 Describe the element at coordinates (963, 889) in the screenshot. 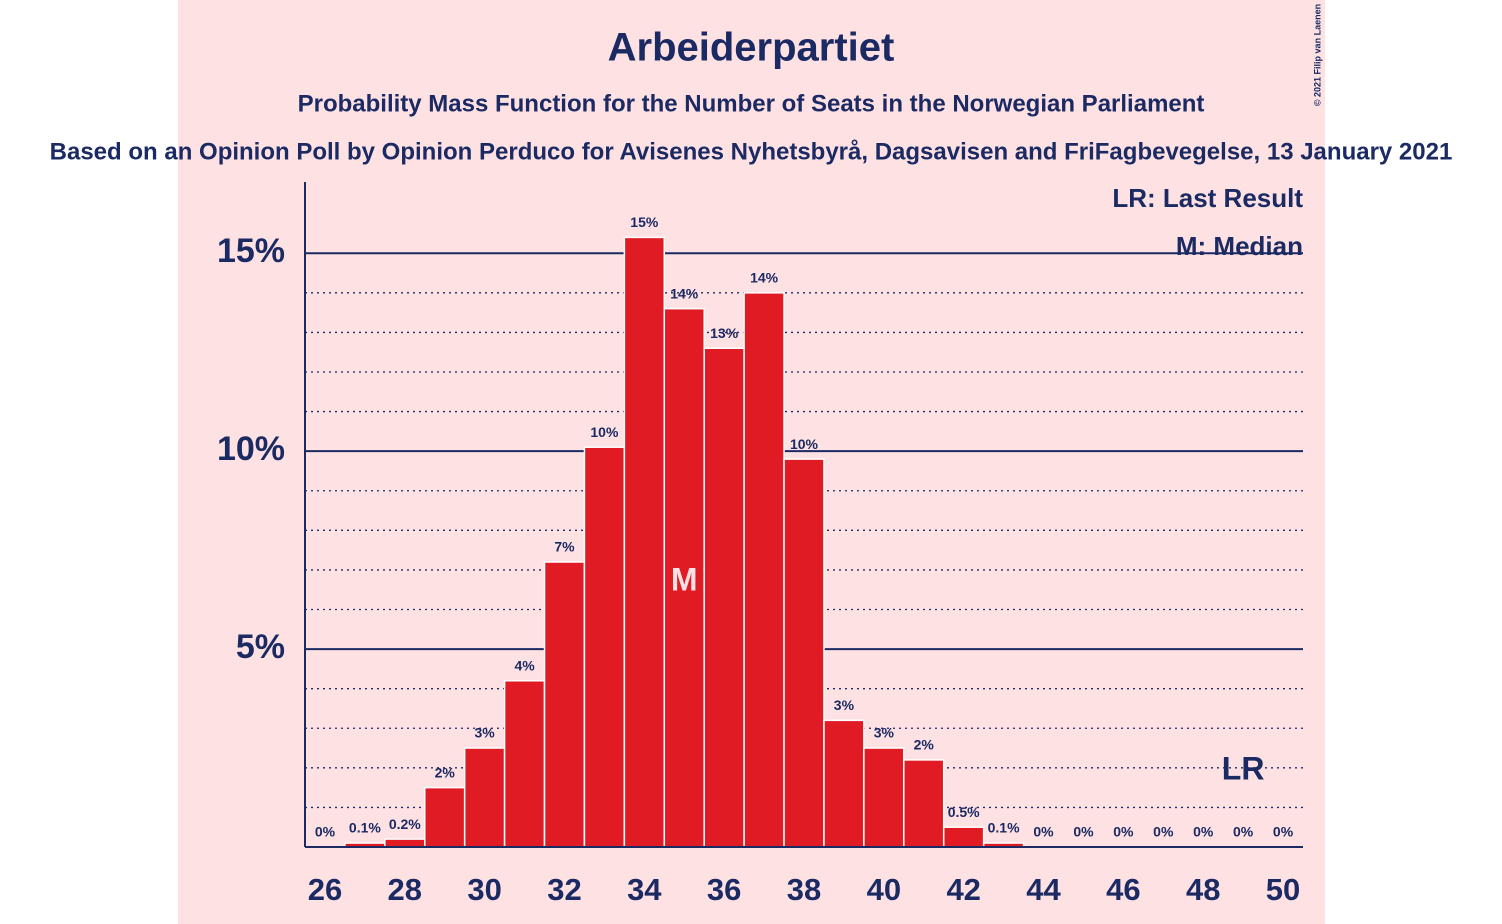

I see `x-tick-label: 42` at that location.